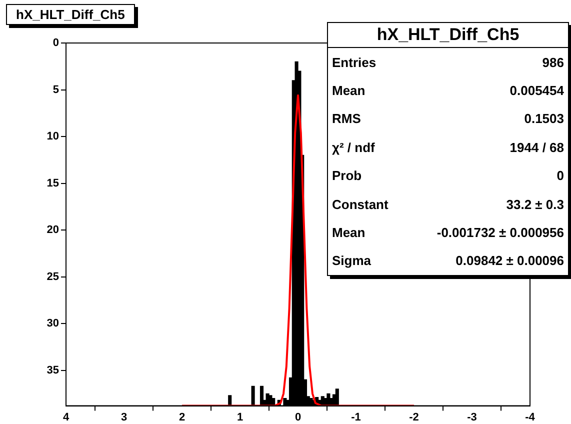 The width and height of the screenshot is (571, 424). I want to click on x-tick-label: -2, so click(414, 417).